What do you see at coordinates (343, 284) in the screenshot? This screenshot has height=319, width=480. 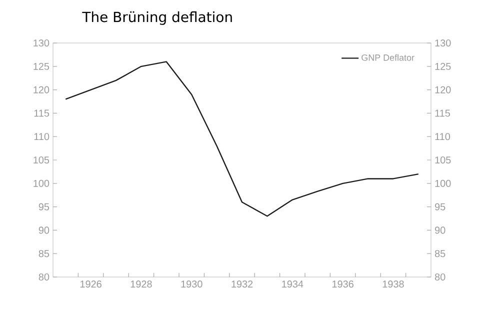 I see `x-tick-label: 1936` at bounding box center [343, 284].